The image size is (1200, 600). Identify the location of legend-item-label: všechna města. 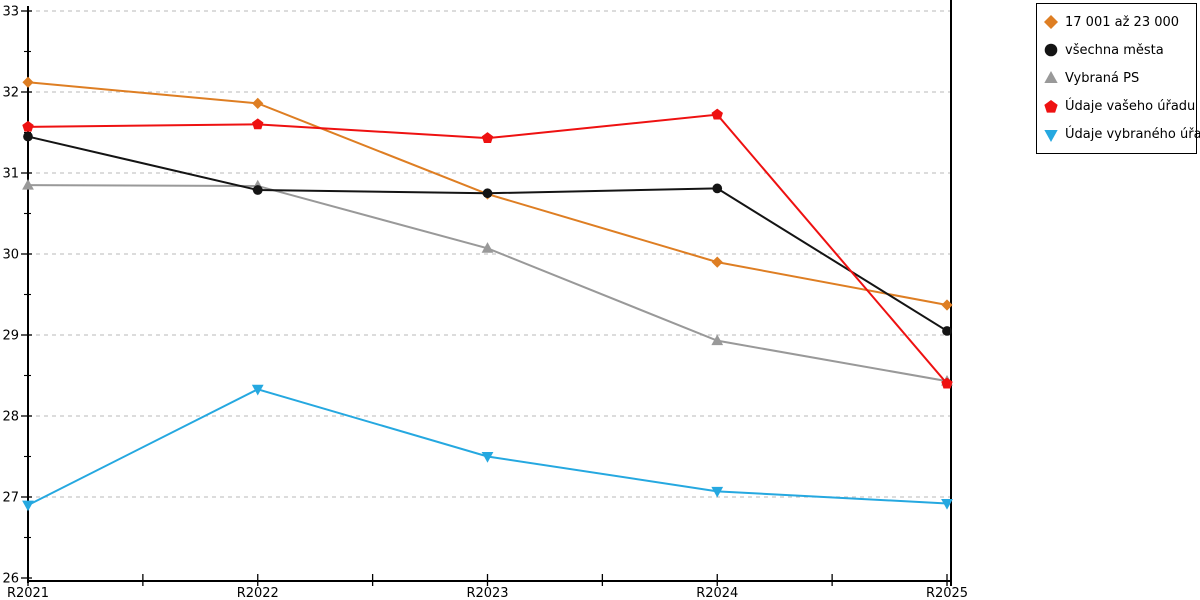
(1114, 50).